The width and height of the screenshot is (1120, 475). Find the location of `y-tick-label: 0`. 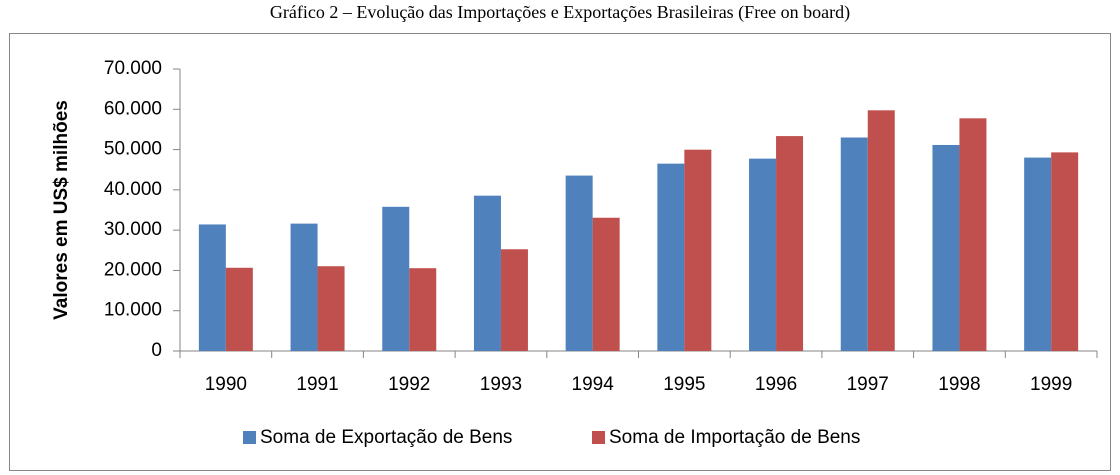

y-tick-label: 0 is located at coordinates (156, 350).